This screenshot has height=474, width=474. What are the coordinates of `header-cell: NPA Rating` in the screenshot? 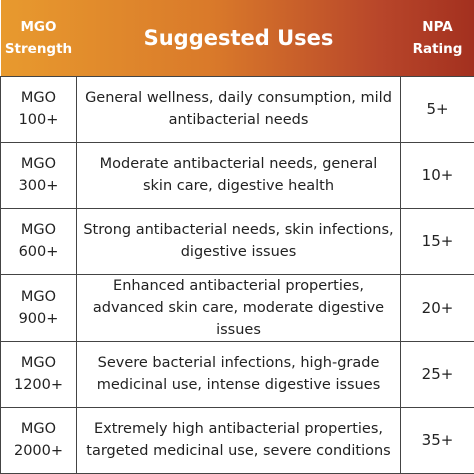 It's located at (437, 37).